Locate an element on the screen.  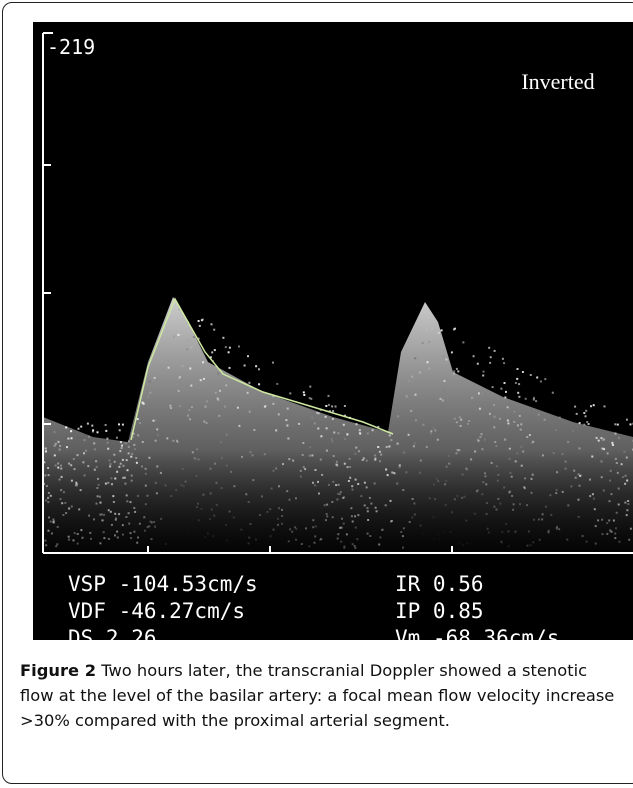
measurement: Vm -68.36cm/s is located at coordinates (477, 633).